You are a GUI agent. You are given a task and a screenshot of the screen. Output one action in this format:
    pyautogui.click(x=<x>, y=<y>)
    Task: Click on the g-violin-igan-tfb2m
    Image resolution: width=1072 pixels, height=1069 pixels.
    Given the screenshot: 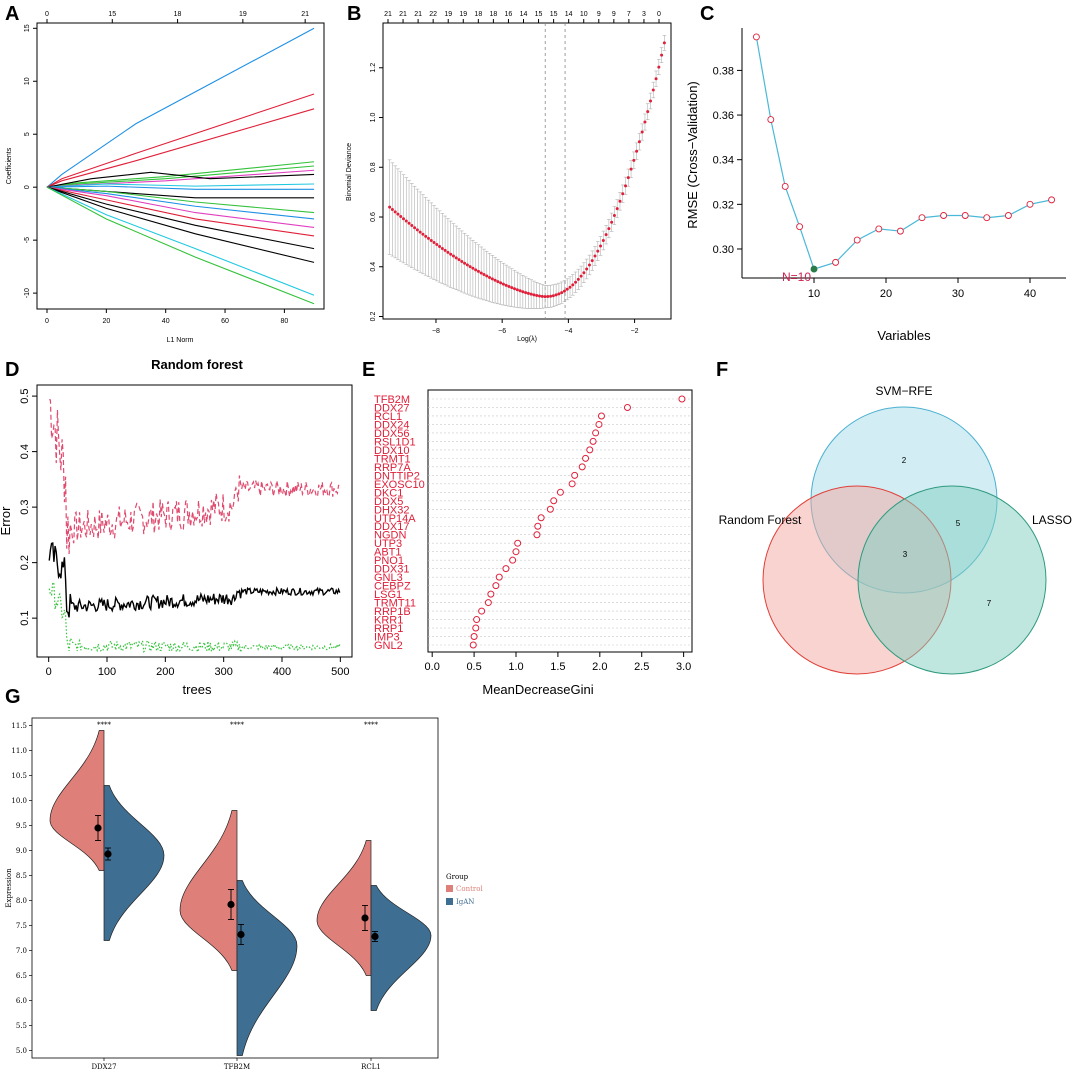 What is the action you would take?
    pyautogui.click(x=267, y=968)
    